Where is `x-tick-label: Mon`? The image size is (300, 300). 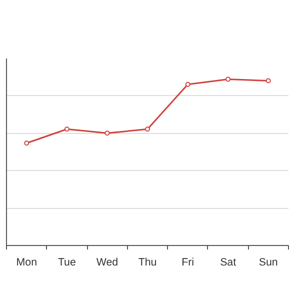
x-tick-label: Mon is located at coordinates (27, 262).